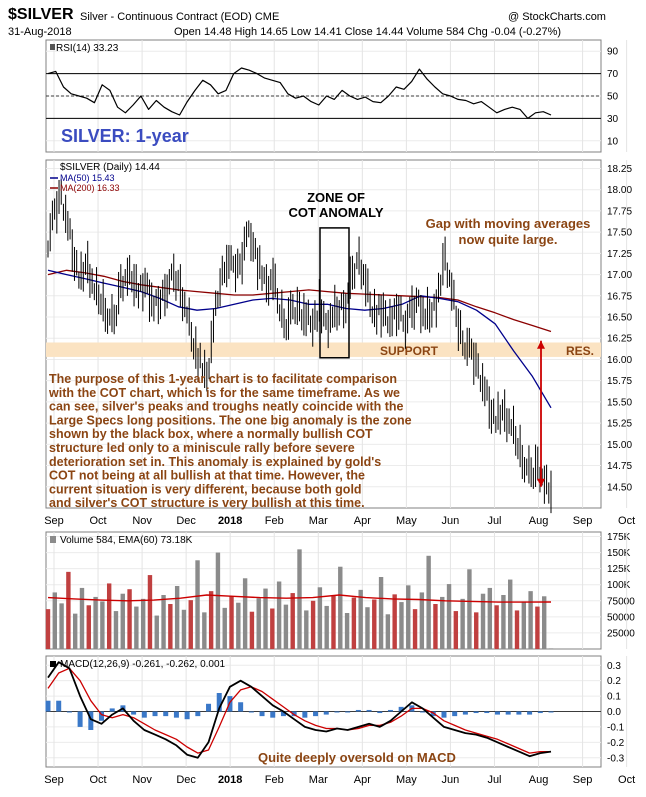 The image size is (646, 797). What do you see at coordinates (619, 381) in the screenshot?
I see `y-tick-label: 15.75` at bounding box center [619, 381].